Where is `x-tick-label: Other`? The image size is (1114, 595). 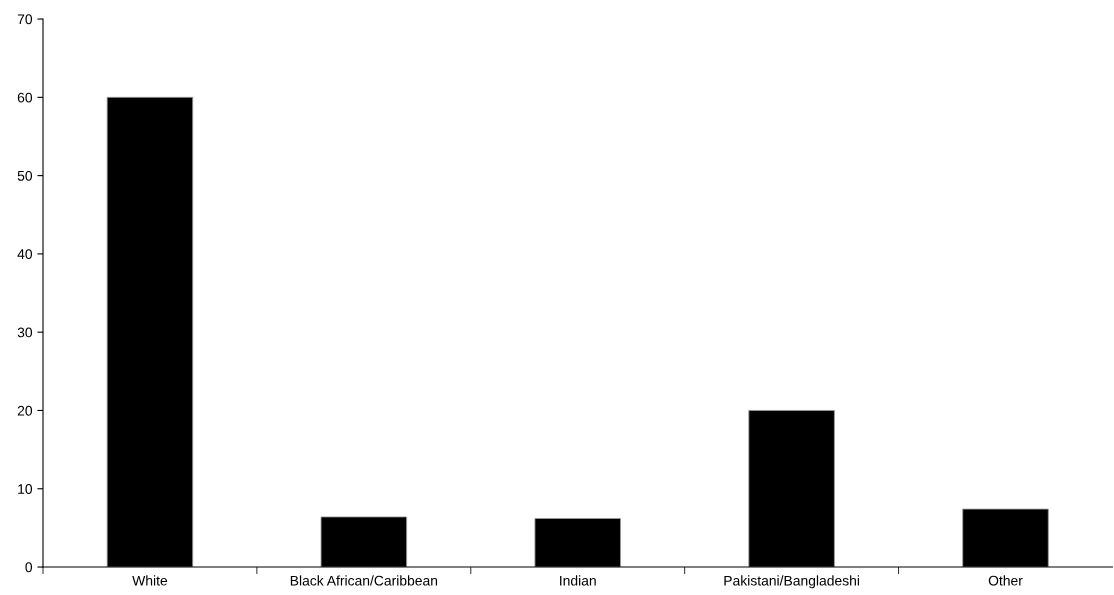 x-tick-label: Other is located at coordinates (1005, 580).